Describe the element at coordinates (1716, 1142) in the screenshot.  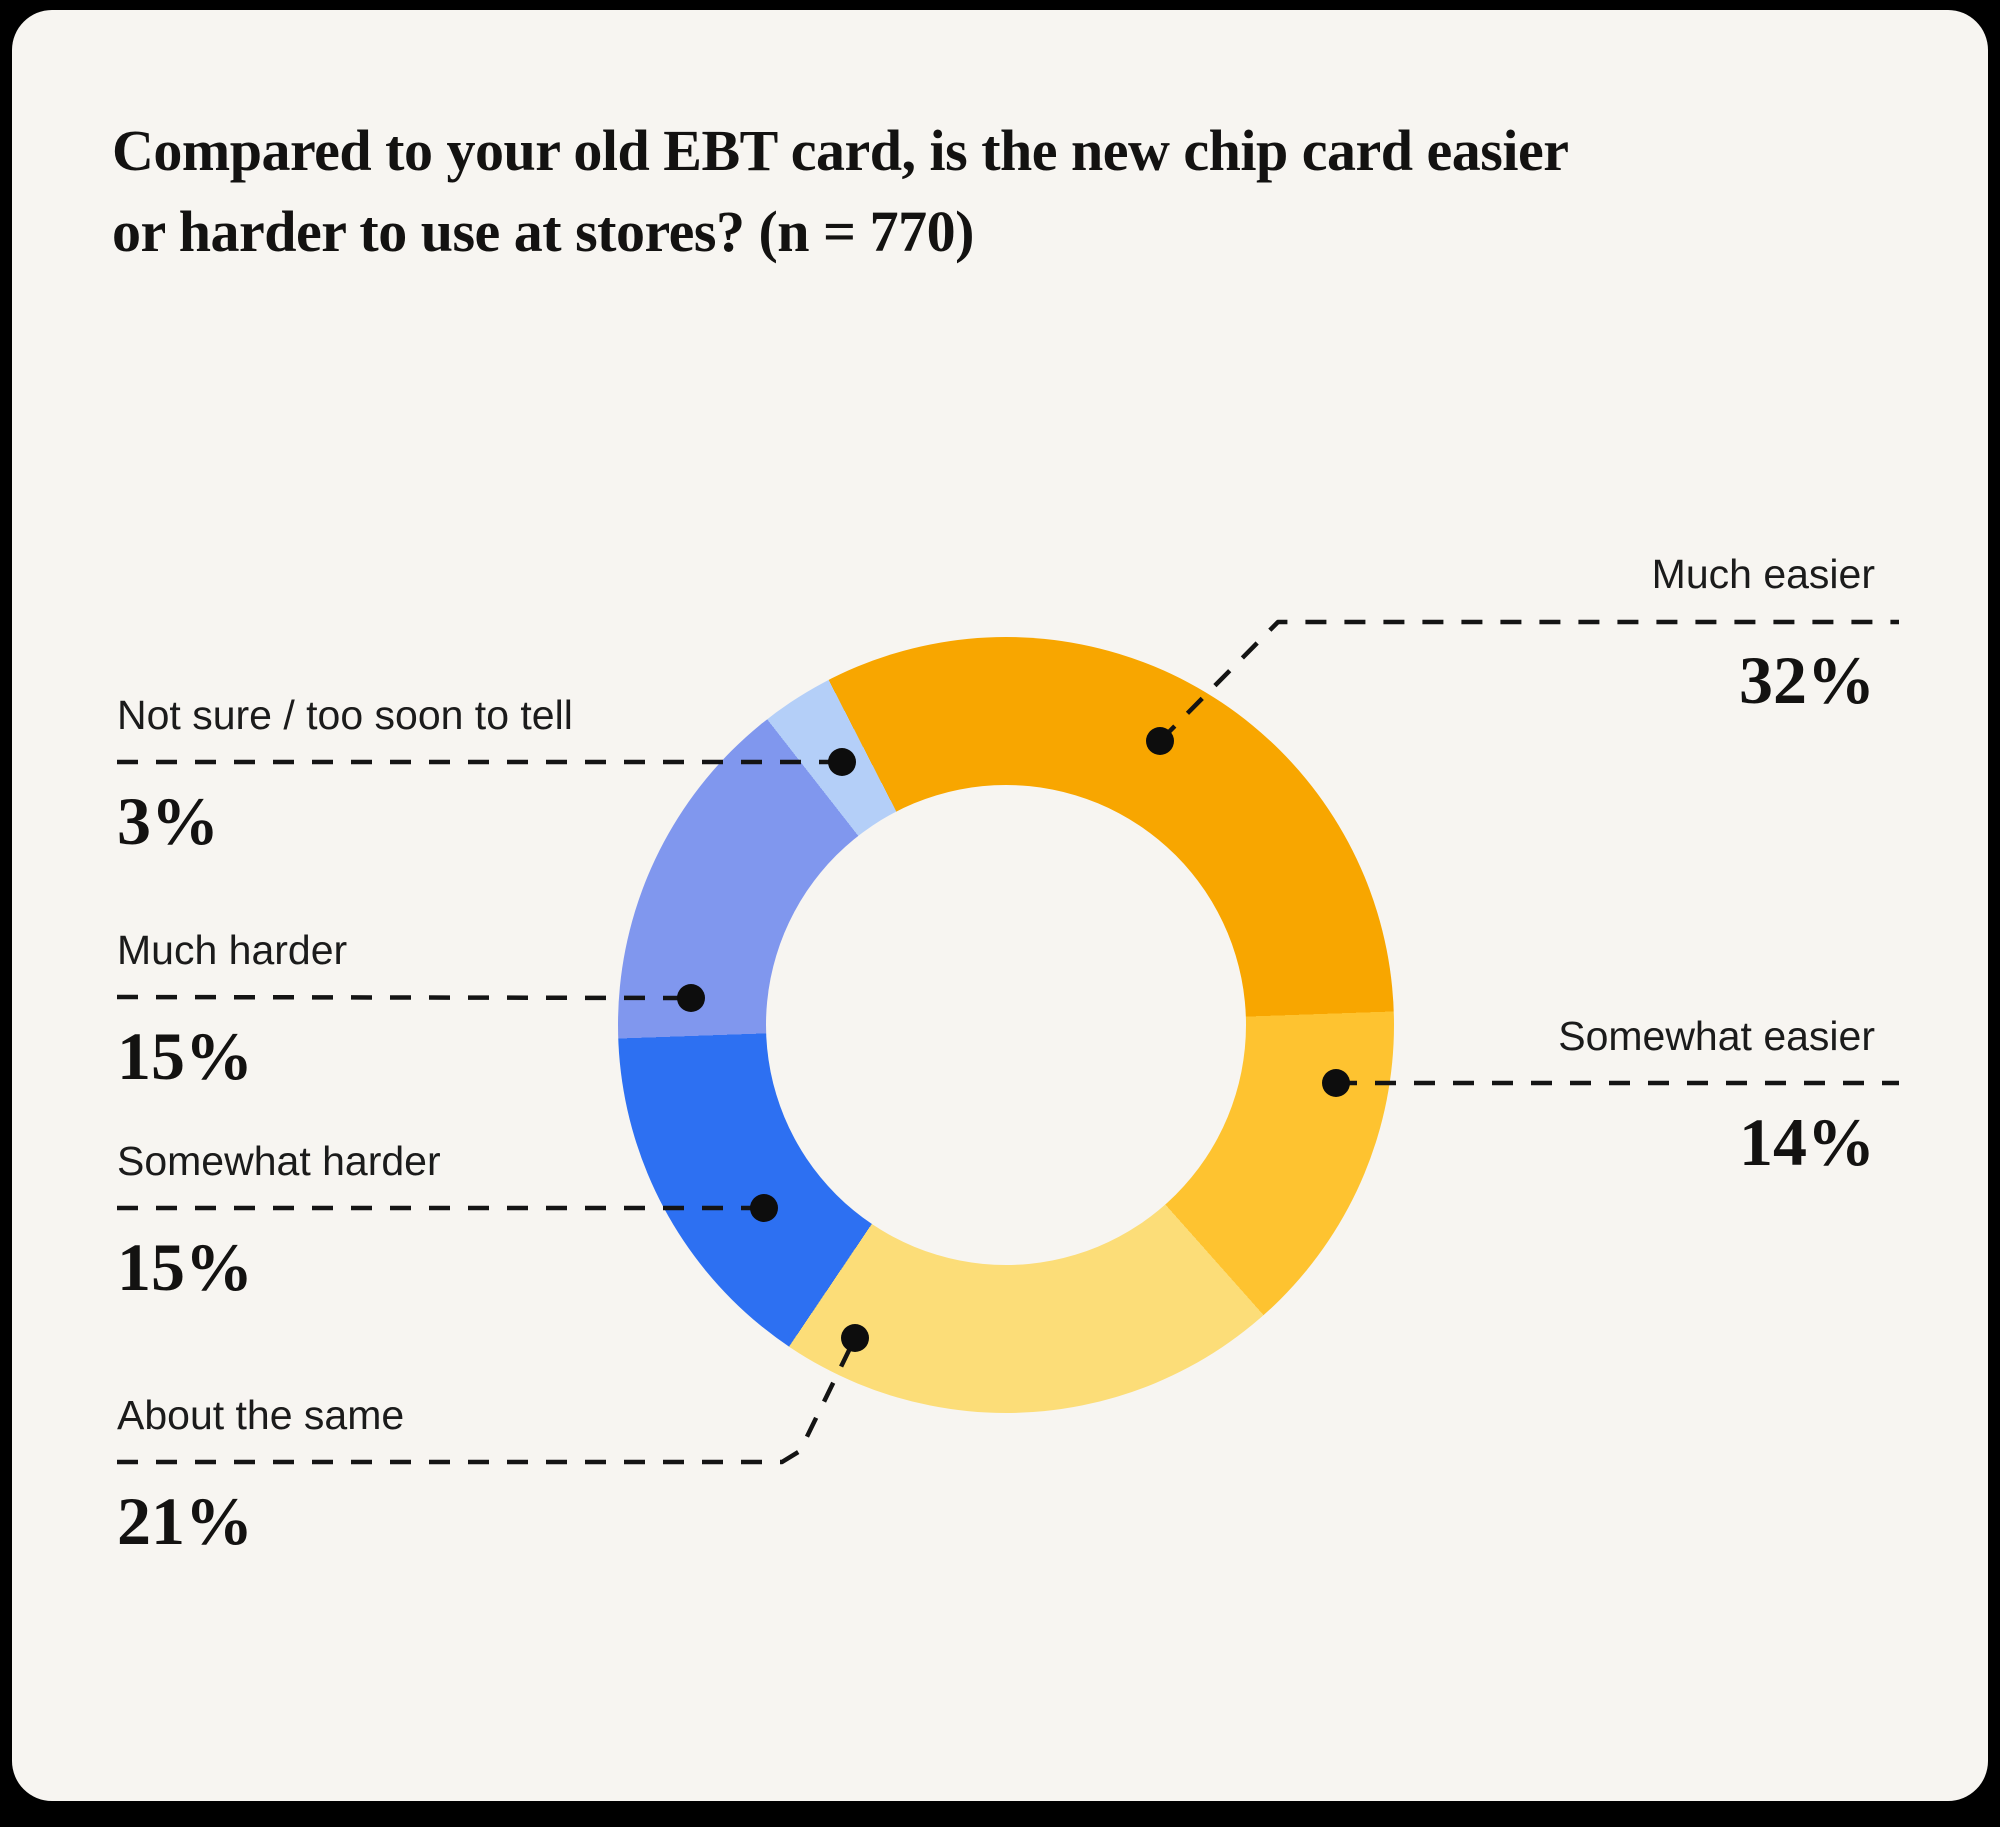
I see `callout-percent: 14%` at that location.